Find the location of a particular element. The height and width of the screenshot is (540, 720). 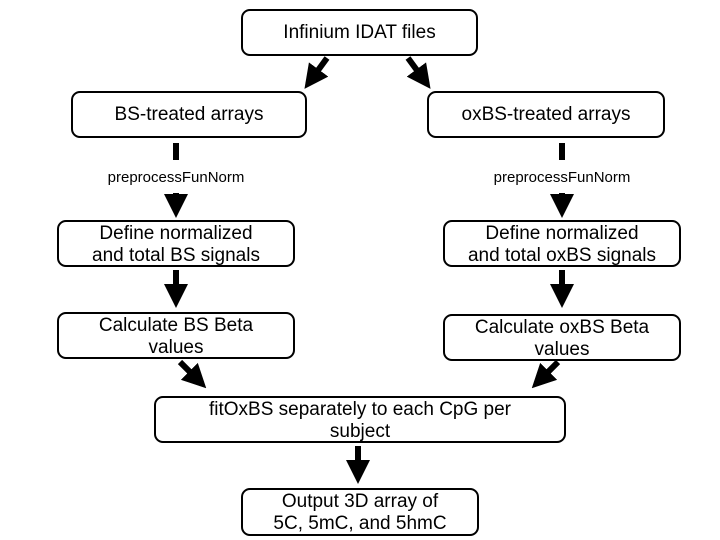

node-define-oxbs-signals: Define normalized and total oxBS signals is located at coordinates (562, 243).